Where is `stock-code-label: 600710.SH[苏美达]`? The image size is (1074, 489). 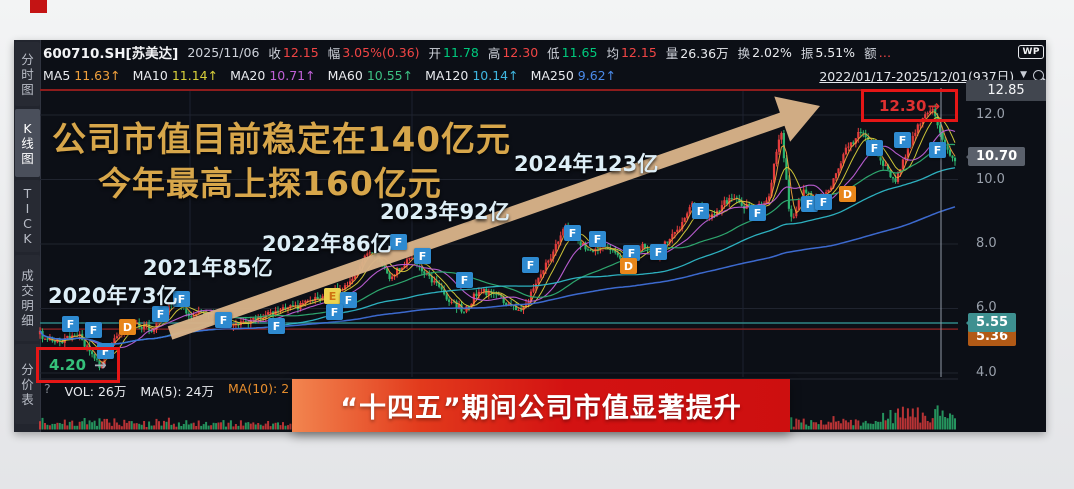
stock-code-label: 600710.SH[苏美达] is located at coordinates (111, 54).